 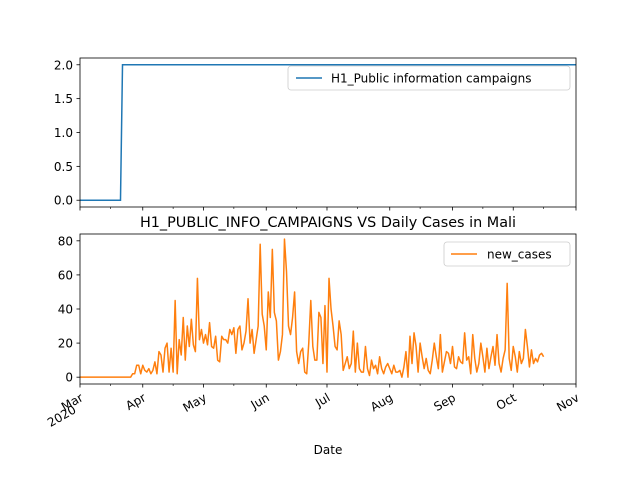 I want to click on bottom-y-axis: 0 20 40 60 80, so click(x=69, y=309).